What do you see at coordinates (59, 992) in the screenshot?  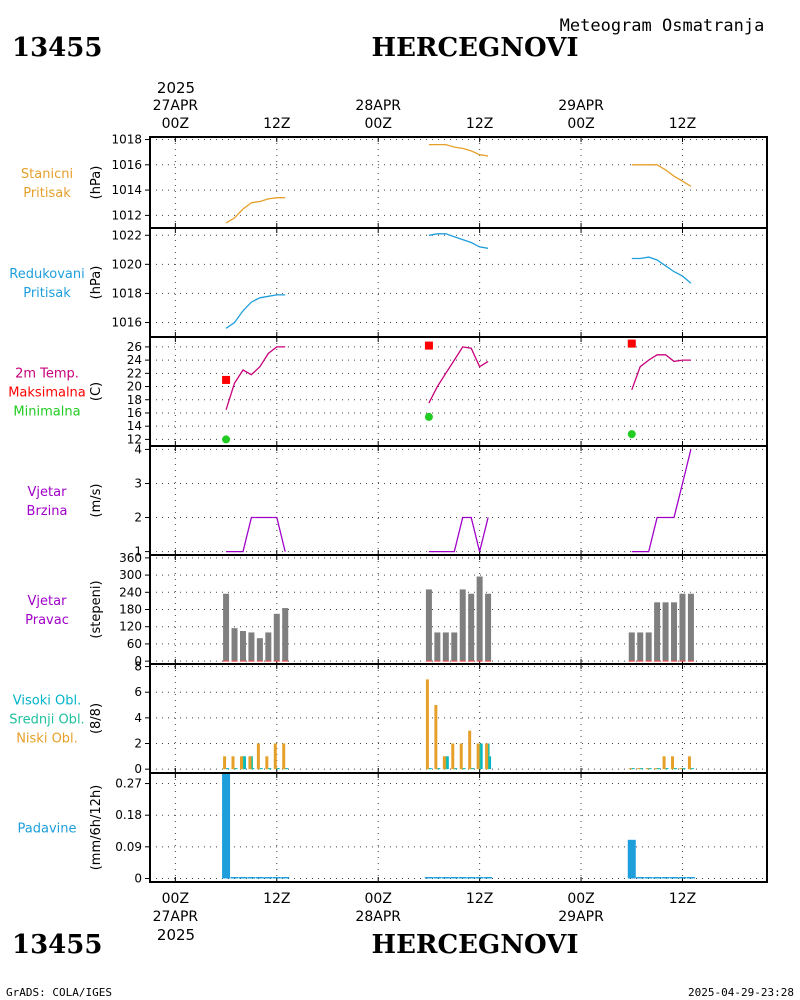 I see `software-label: GrADS: COLA/IGES` at bounding box center [59, 992].